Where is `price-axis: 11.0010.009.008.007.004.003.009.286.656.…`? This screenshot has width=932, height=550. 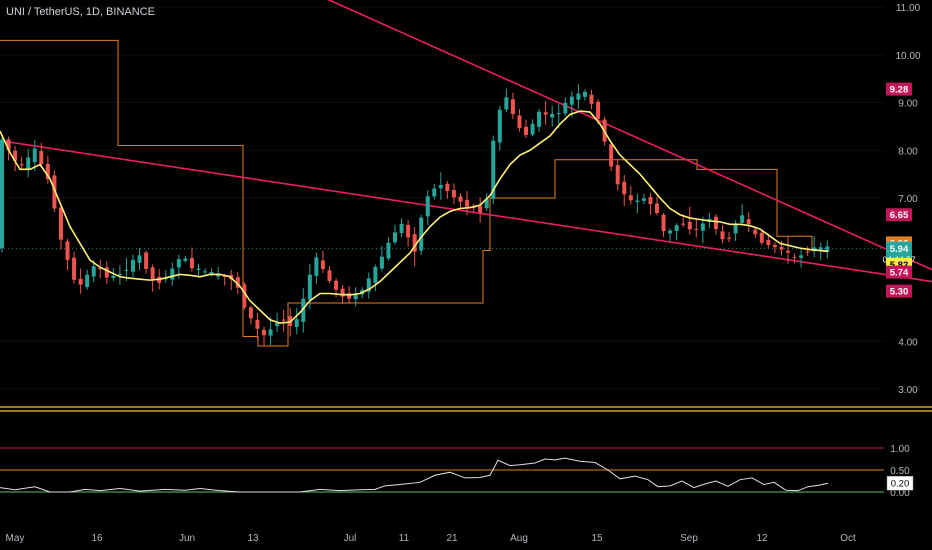 price-axis: 11.0010.009.008.007.004.003.009.286.656.… is located at coordinates (901, 199).